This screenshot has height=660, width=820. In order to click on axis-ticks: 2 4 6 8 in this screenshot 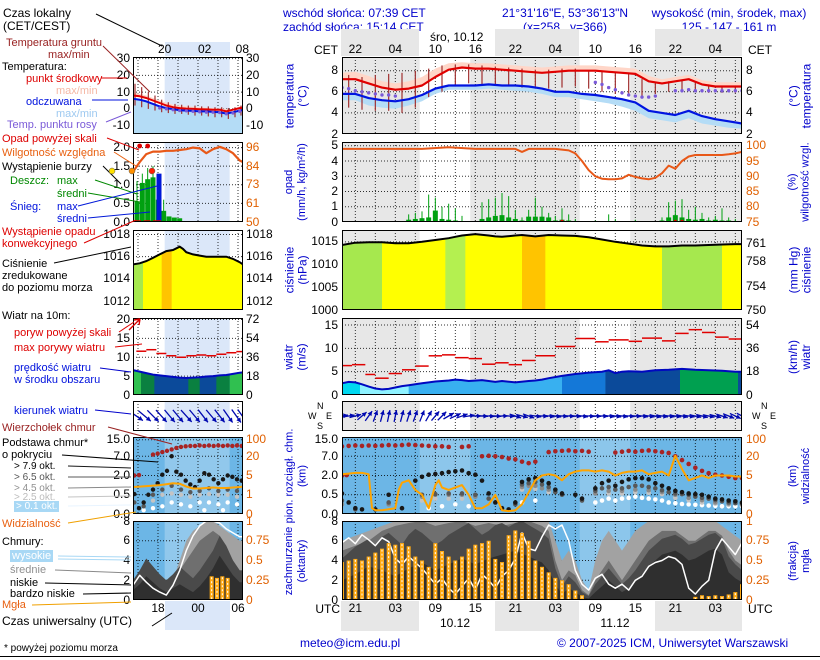, I will do `click(317, 98)`.